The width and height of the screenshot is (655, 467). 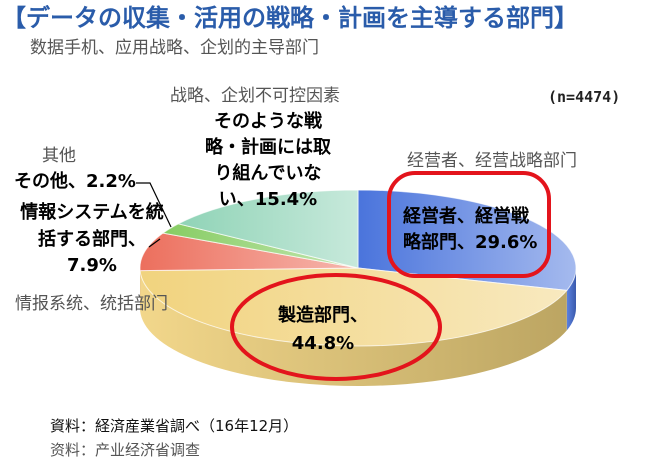 I want to click on data-label-line: そのような戦, so click(x=268, y=121).